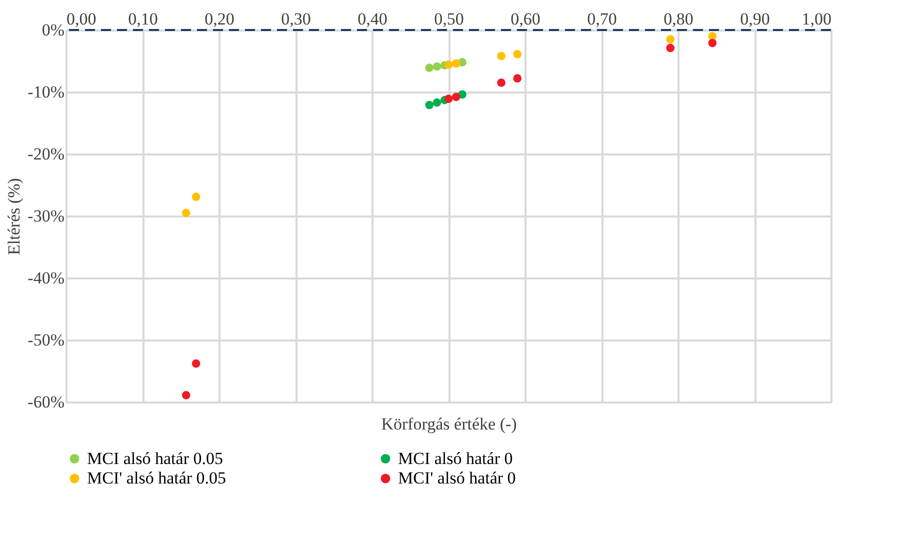  Describe the element at coordinates (156, 478) in the screenshot. I see `legend-label: MCI' alsó határ 0.05` at that location.